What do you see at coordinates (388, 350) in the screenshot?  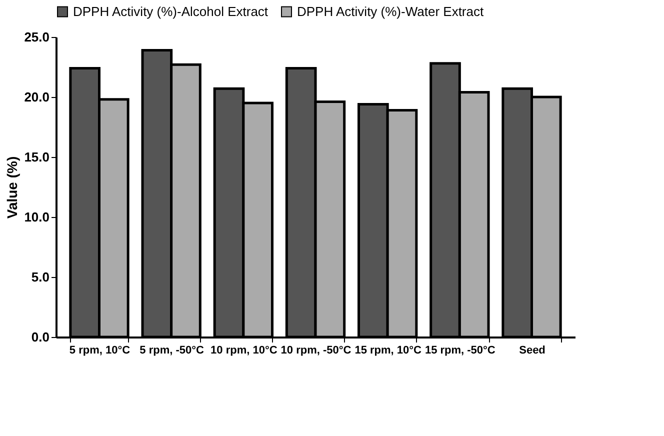 I see `x-tick-label: 15 rpm, 10°C` at bounding box center [388, 350].